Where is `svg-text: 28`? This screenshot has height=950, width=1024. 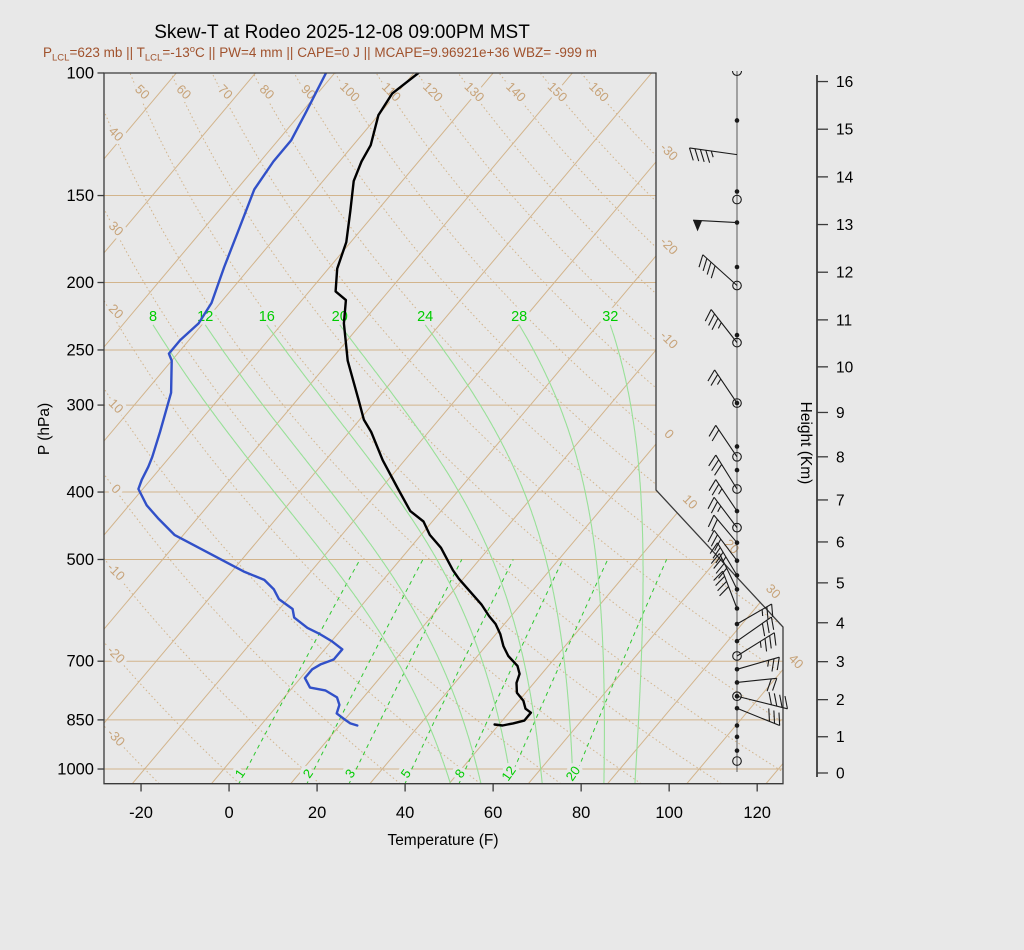
svg-text: 28 is located at coordinates (519, 317).